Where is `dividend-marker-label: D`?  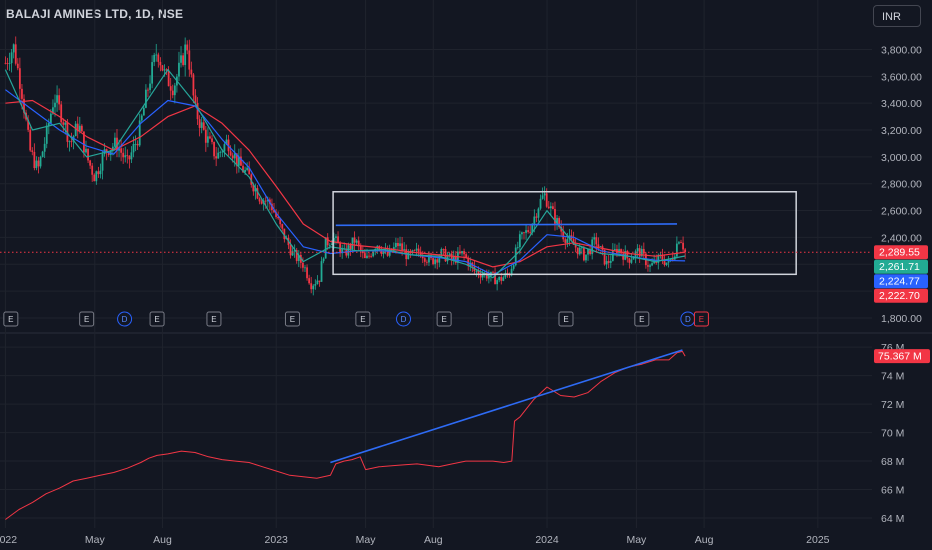
dividend-marker-label: D is located at coordinates (125, 319).